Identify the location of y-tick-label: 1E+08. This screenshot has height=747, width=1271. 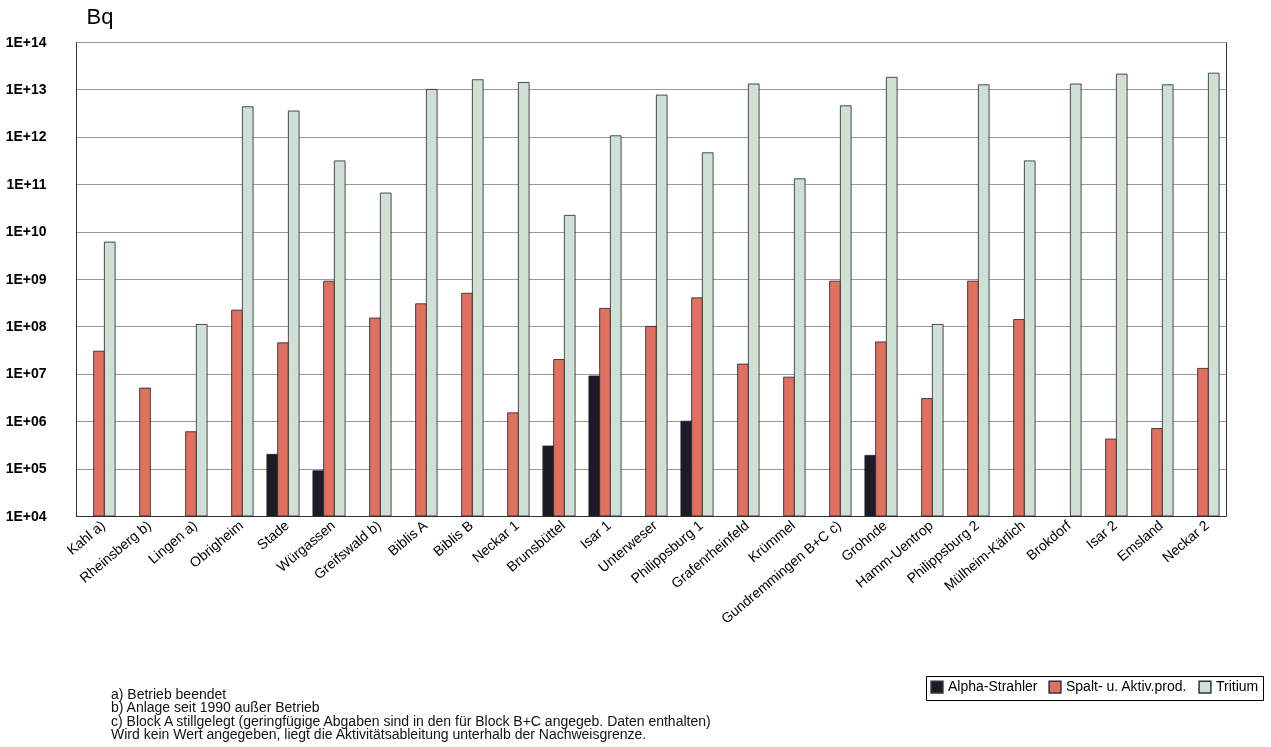
(26, 325).